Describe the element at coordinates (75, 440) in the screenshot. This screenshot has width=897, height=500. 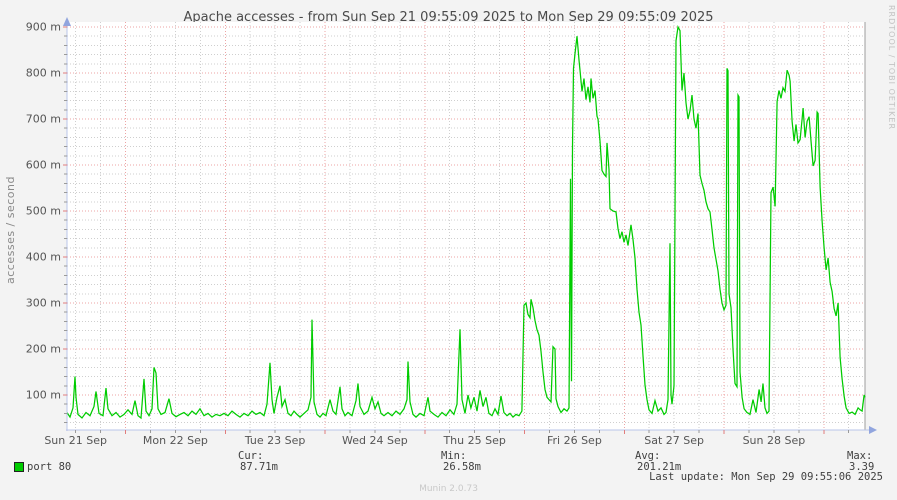
I see `x-tick-label: Sun 21 Sep` at that location.